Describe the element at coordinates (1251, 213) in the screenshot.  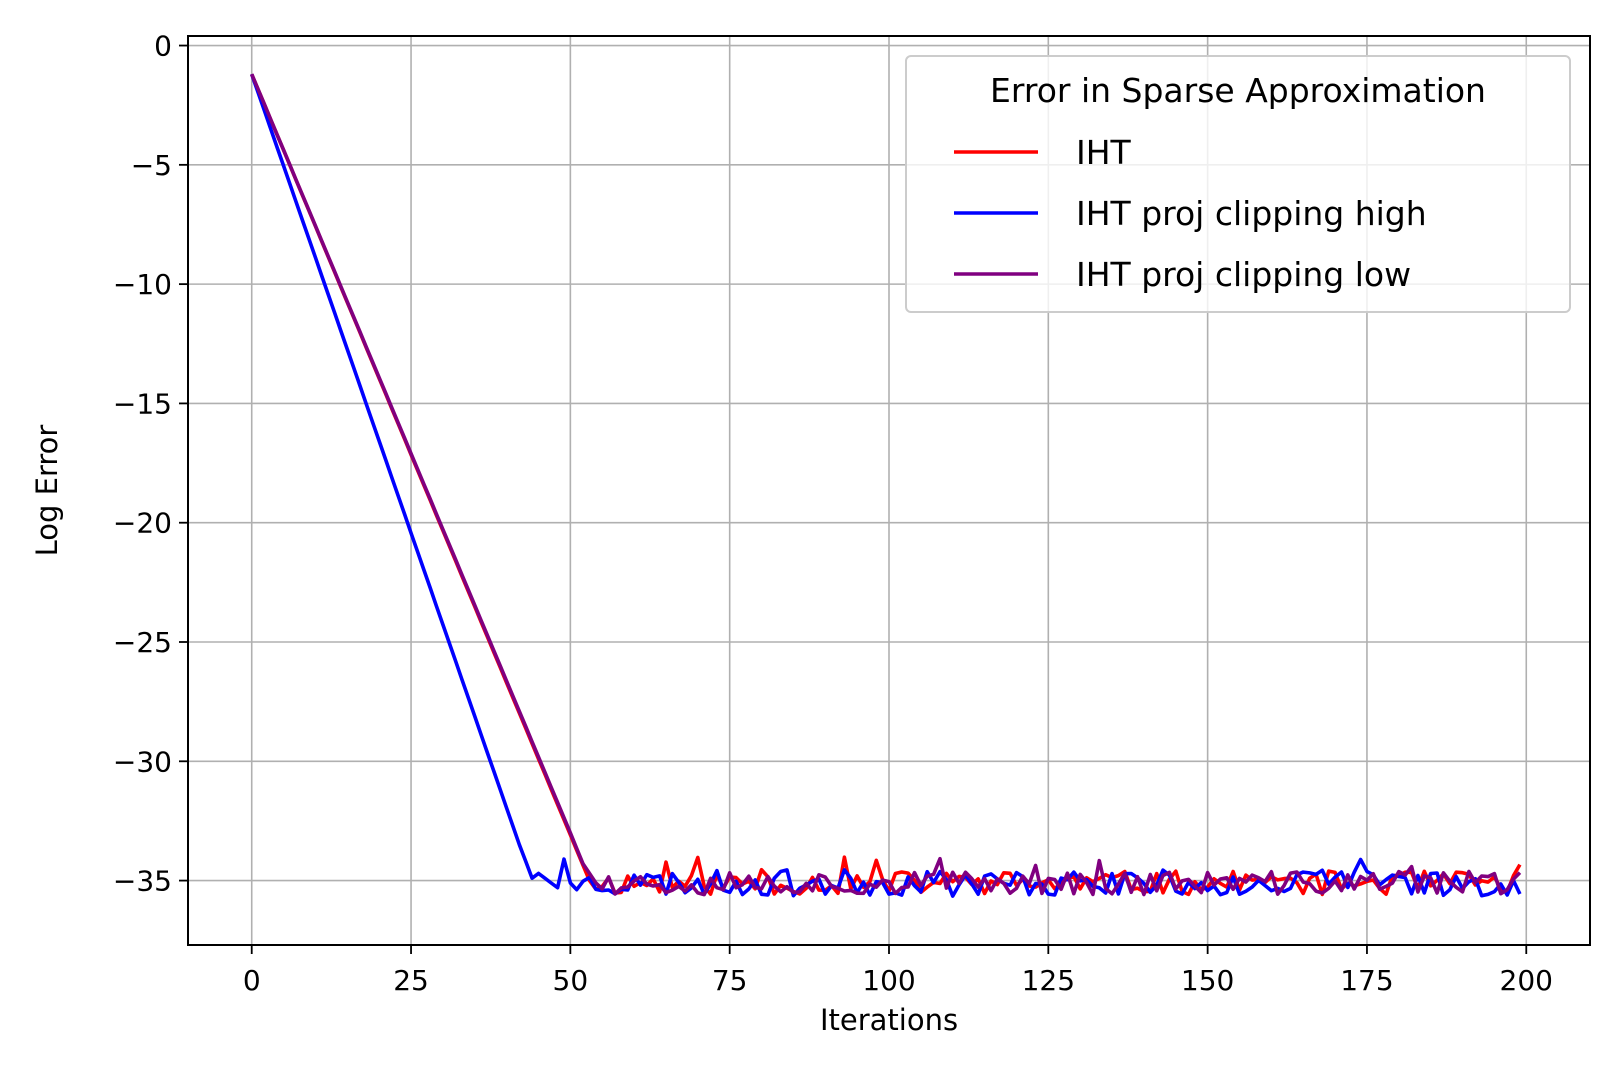
I see `legend-label: IHT proj clipping high` at that location.